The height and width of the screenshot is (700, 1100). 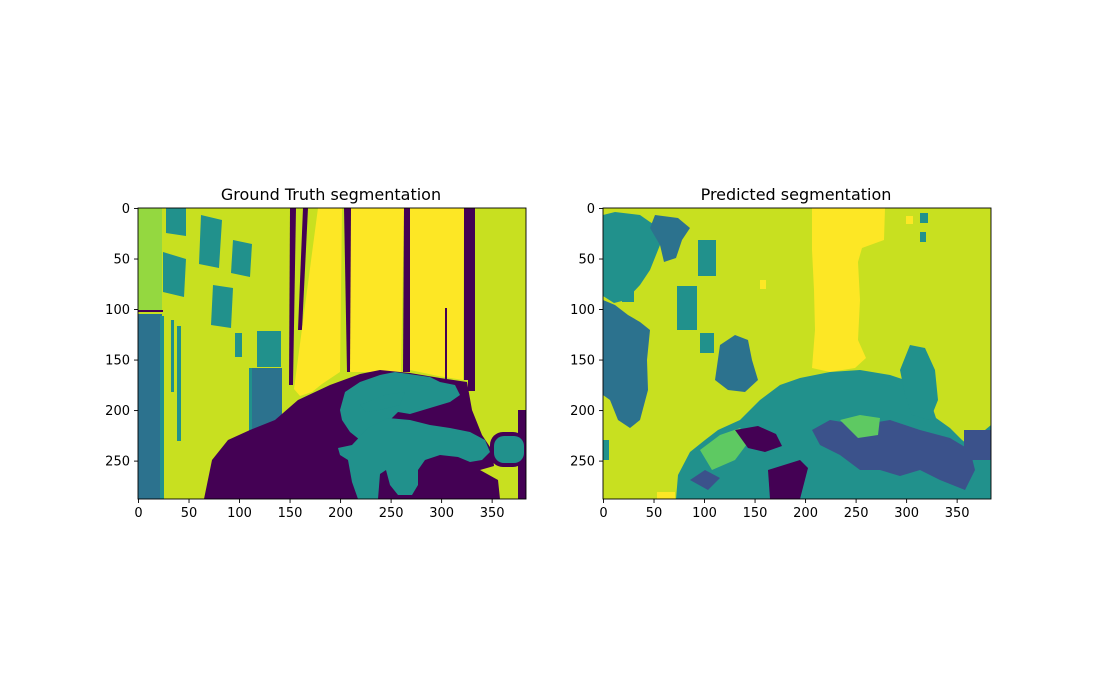 What do you see at coordinates (796, 194) in the screenshot?
I see `predicted-title: Predicted segmentation` at bounding box center [796, 194].